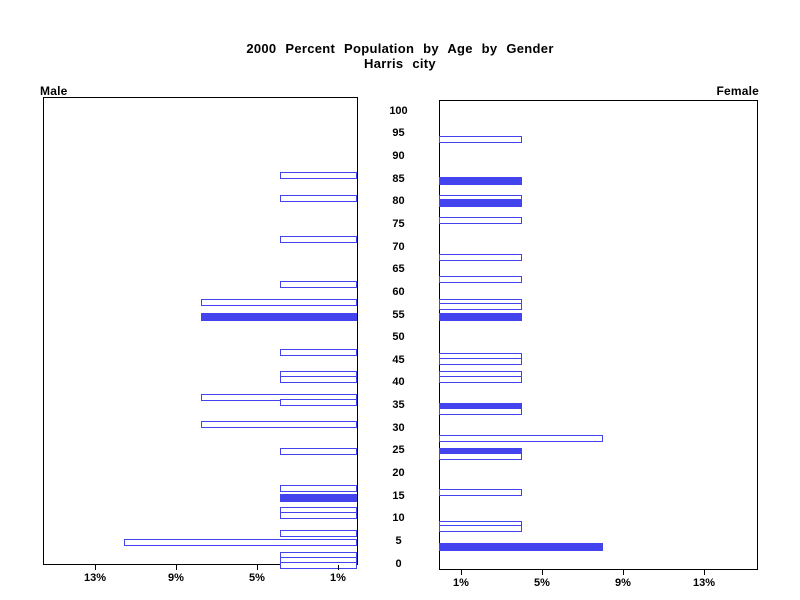 This screenshot has width=800, height=600. Describe the element at coordinates (398, 518) in the screenshot. I see `age-tick-label-10: 10` at that location.